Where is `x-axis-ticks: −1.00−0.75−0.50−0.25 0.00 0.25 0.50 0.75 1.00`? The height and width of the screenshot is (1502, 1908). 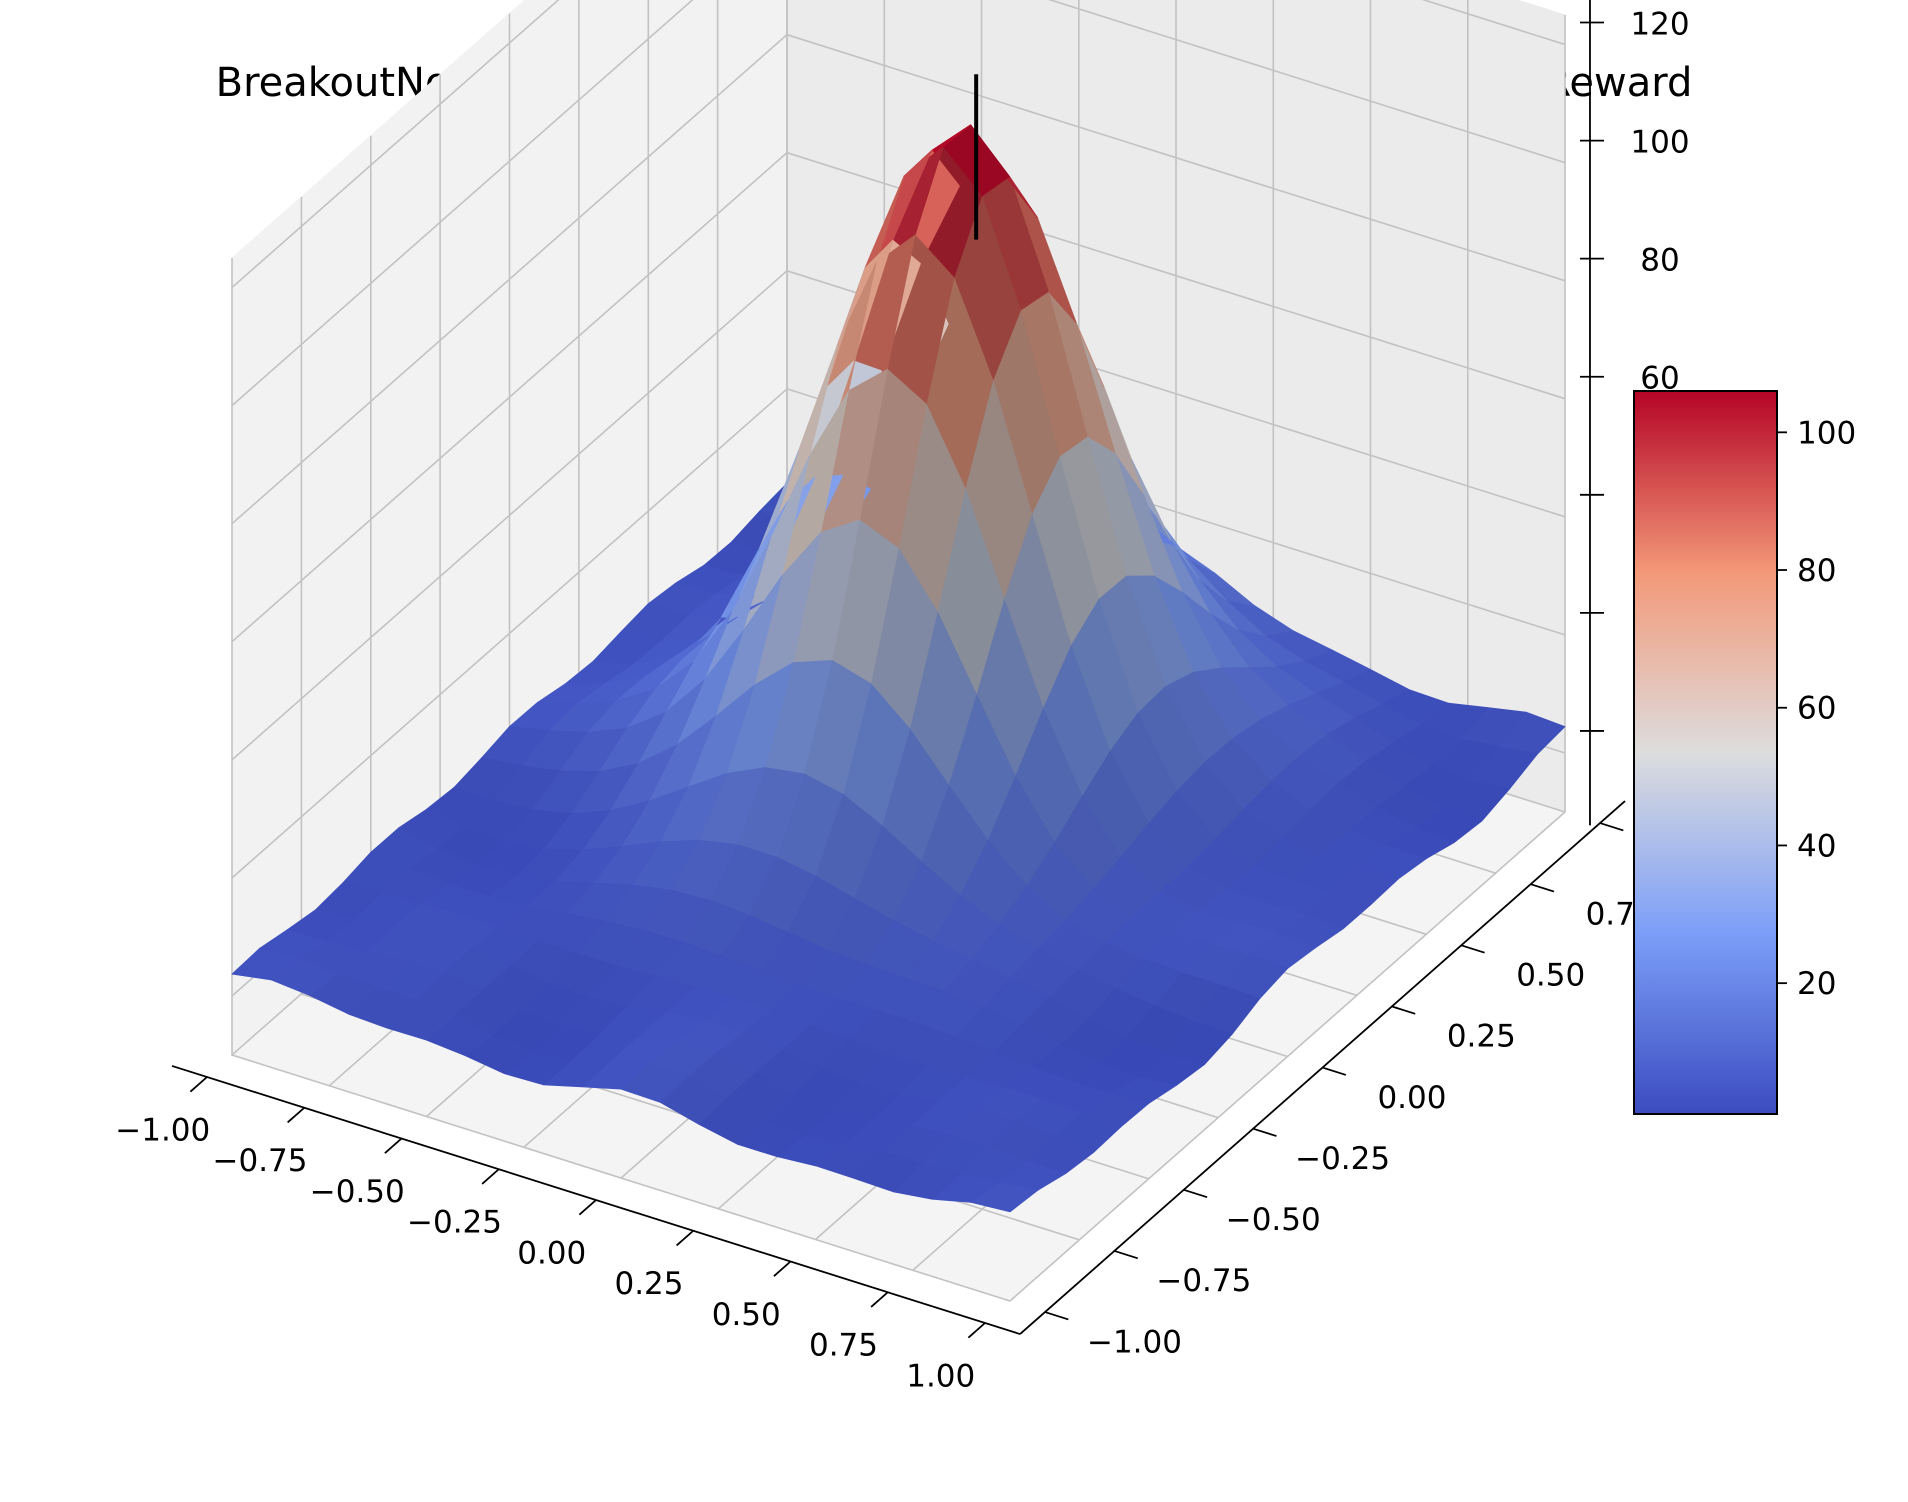 x-axis-ticks: −1.00−0.75−0.50−0.25 0.00 0.25 0.50 0.75 1.00 is located at coordinates (550, 1235).